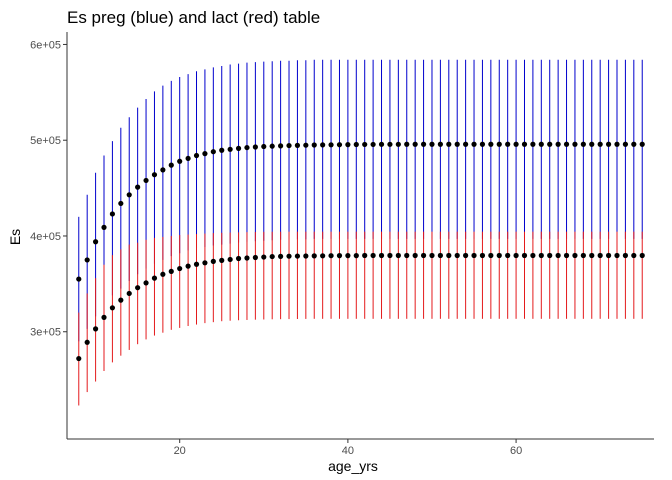  What do you see at coordinates (45, 237) in the screenshot?
I see `y-tick-label: 4e+05` at bounding box center [45, 237].